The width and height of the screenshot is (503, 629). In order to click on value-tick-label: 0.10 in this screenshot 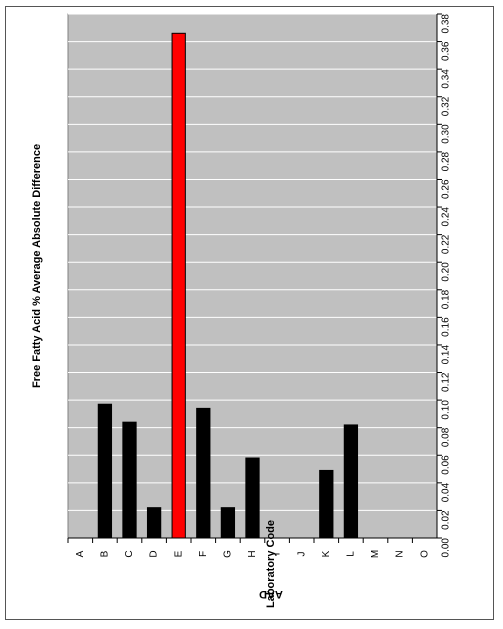, I will do `click(446, 410)`.